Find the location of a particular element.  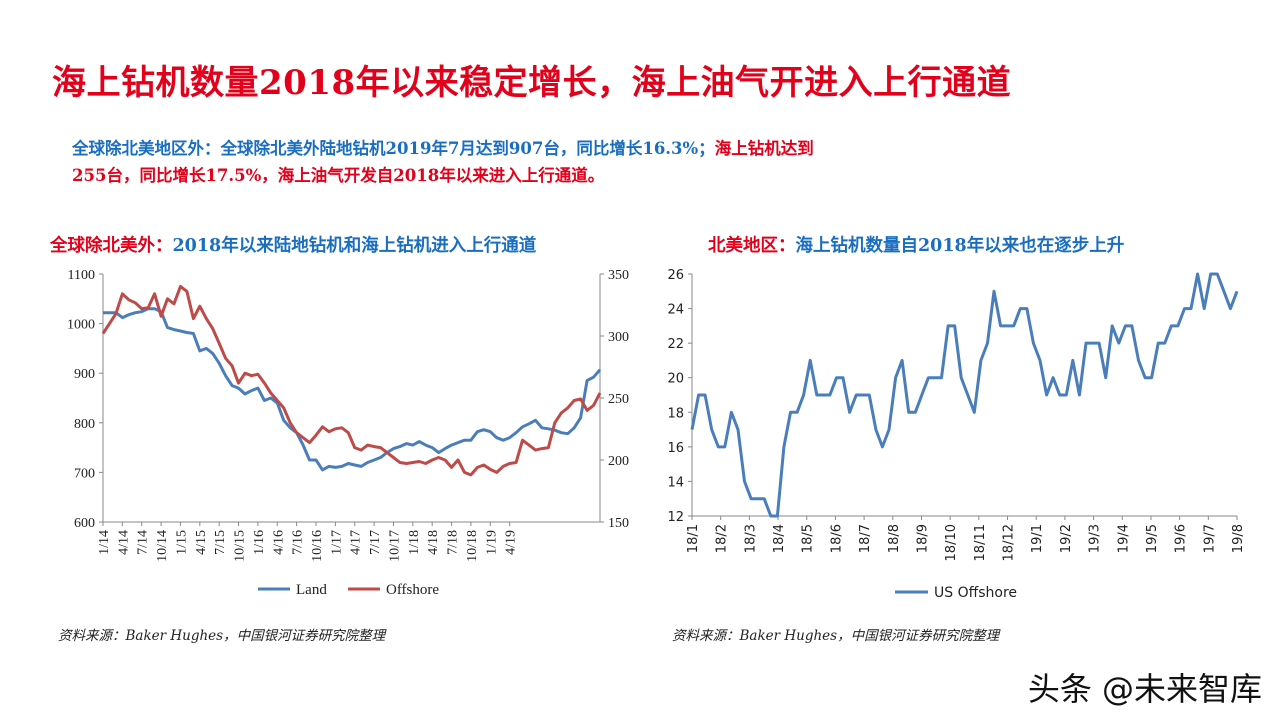

x-tick-label: 1/16 is located at coordinates (259, 542).